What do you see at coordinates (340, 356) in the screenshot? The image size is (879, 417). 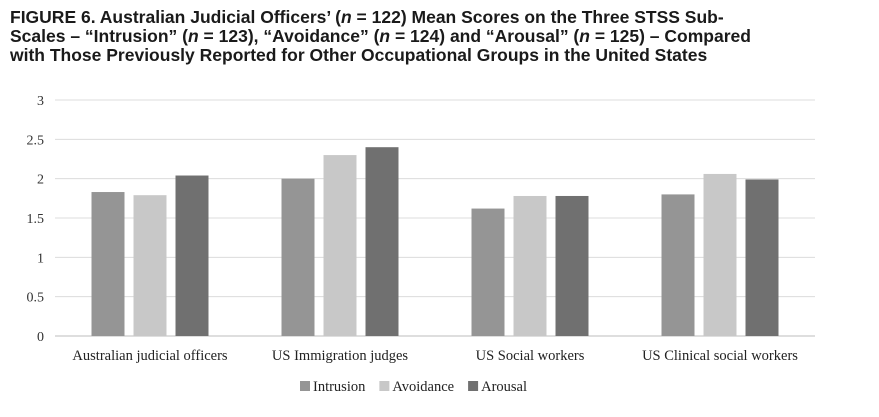 I see `x-category-label: US Immigration judges` at bounding box center [340, 356].